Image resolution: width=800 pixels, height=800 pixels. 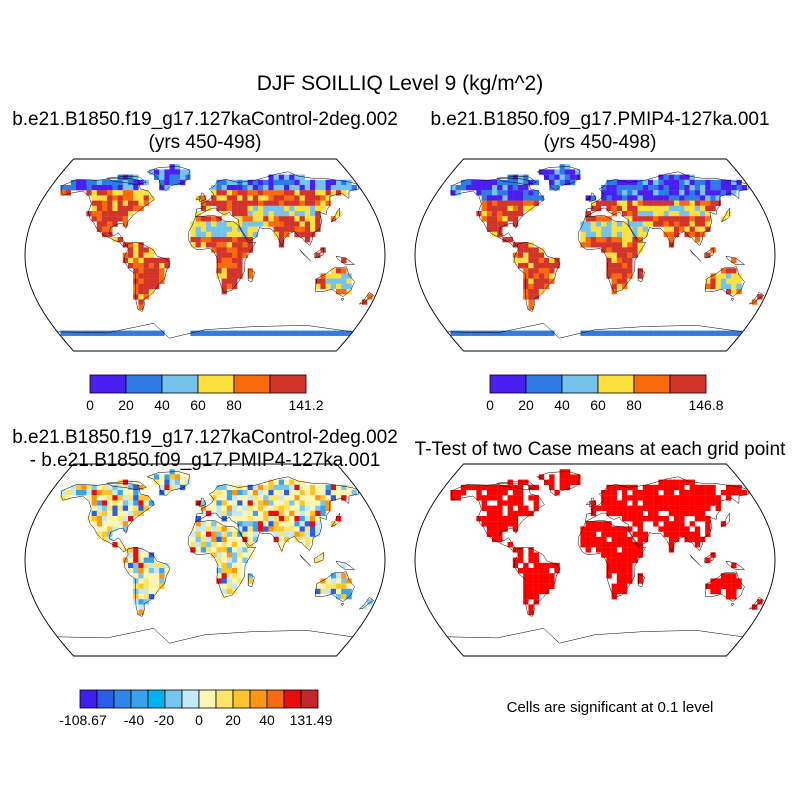 What do you see at coordinates (205, 460) in the screenshot?
I see `difference-title-line2: - b.e21.B1850.f09_g17.PMIP4-127ka.001` at bounding box center [205, 460].